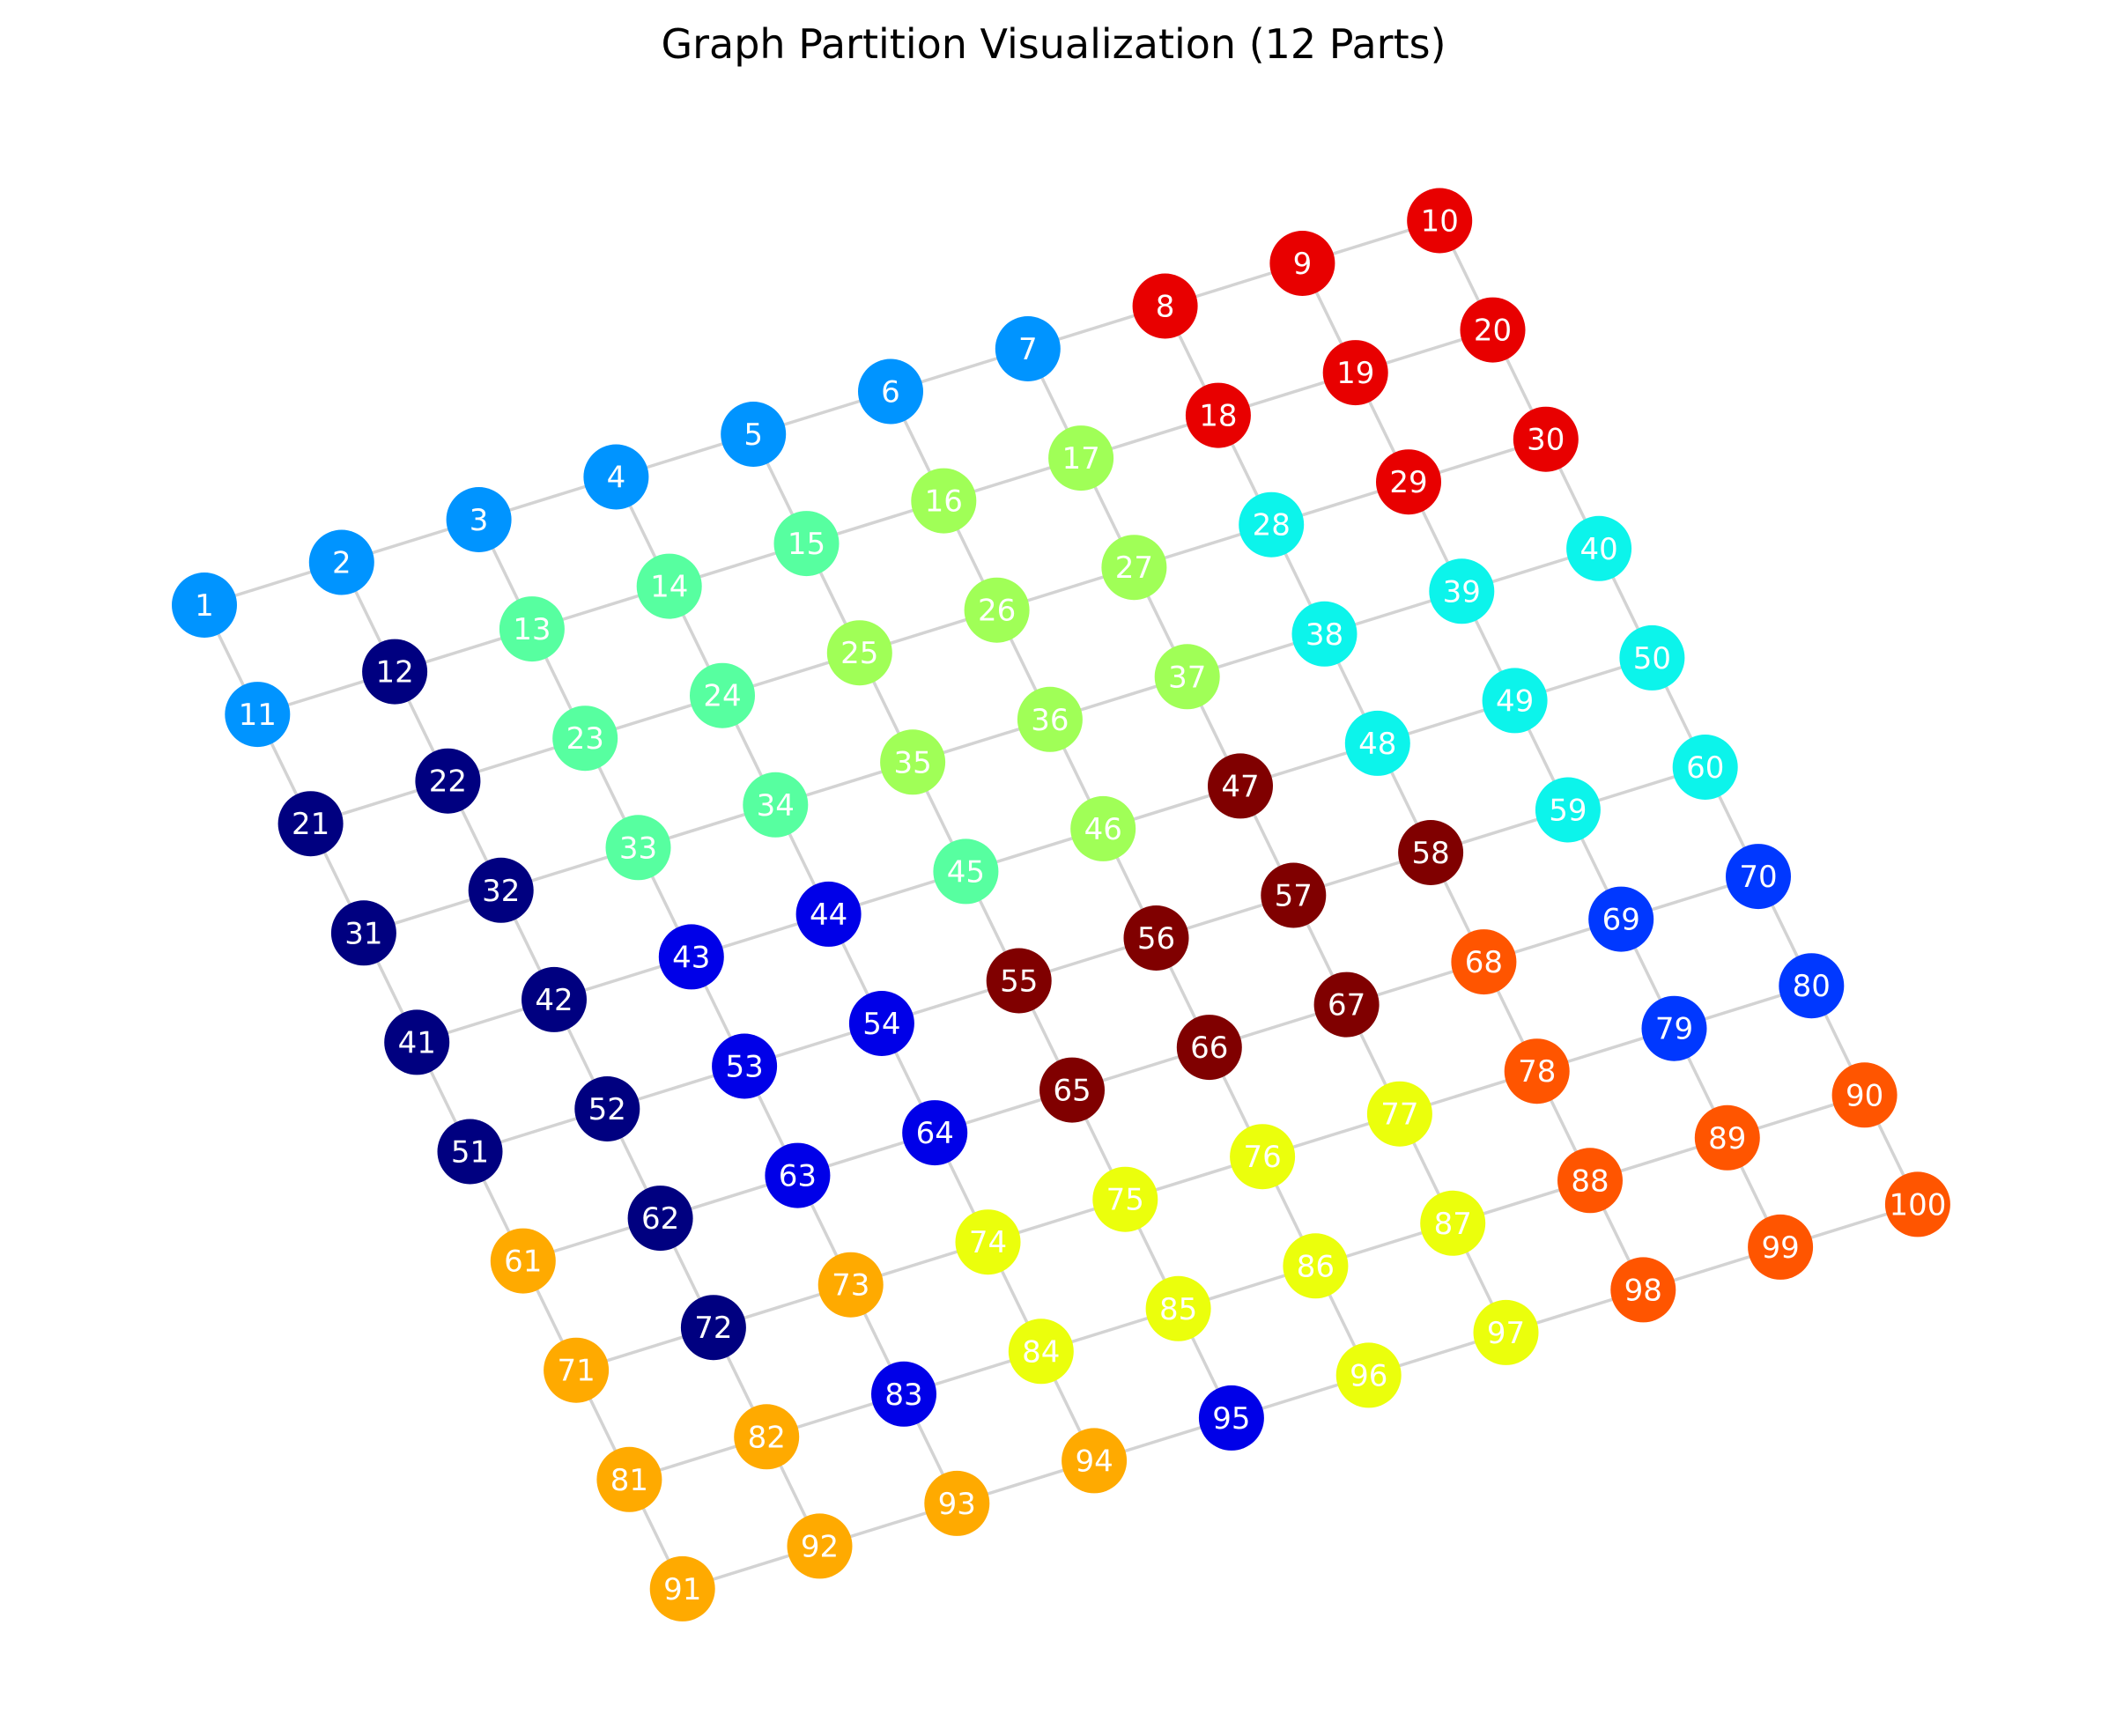 Image resolution: width=2101 pixels, height=1736 pixels. Describe the element at coordinates (470, 1153) in the screenshot. I see `node-label: 51` at that location.